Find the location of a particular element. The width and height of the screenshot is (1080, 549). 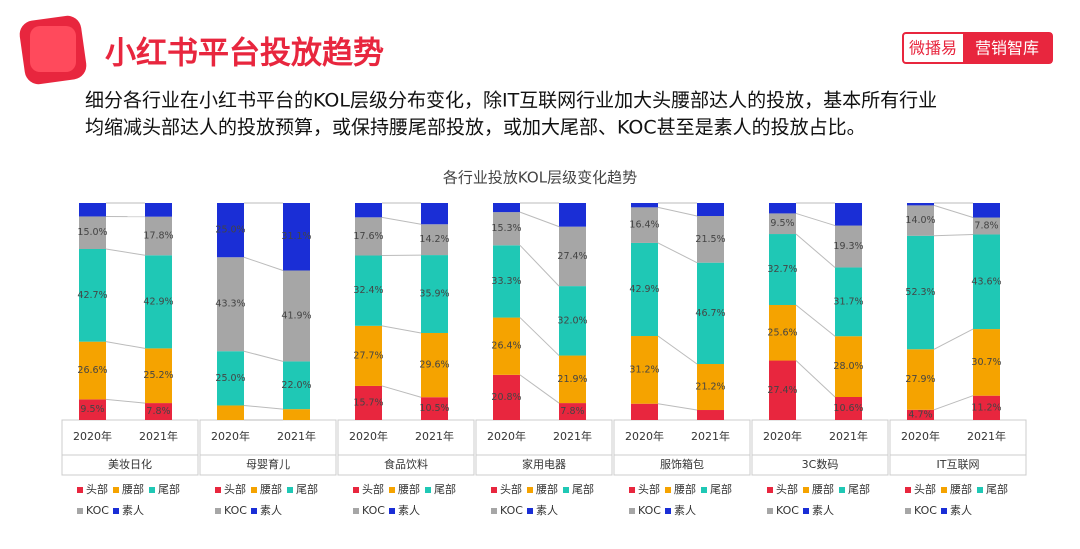

value-label: 42.9% is located at coordinates (158, 301).